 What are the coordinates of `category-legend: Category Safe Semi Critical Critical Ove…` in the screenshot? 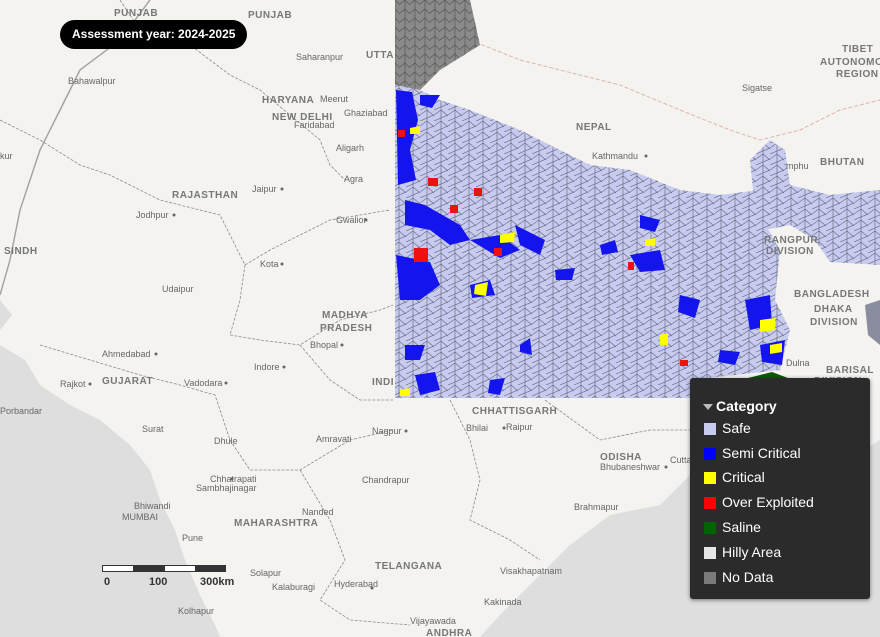 It's located at (780, 488).